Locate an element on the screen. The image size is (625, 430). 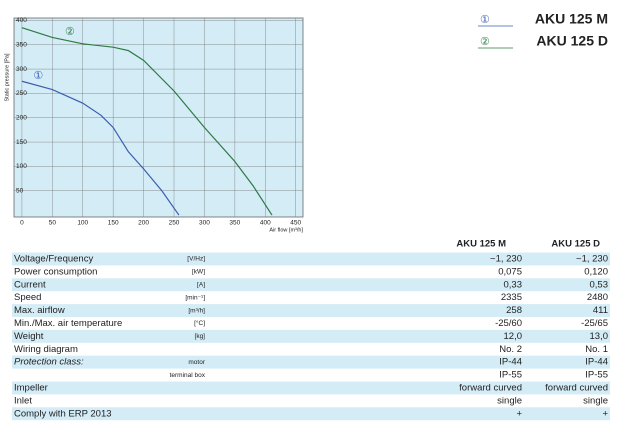
row-unit: [A] is located at coordinates (201, 284).